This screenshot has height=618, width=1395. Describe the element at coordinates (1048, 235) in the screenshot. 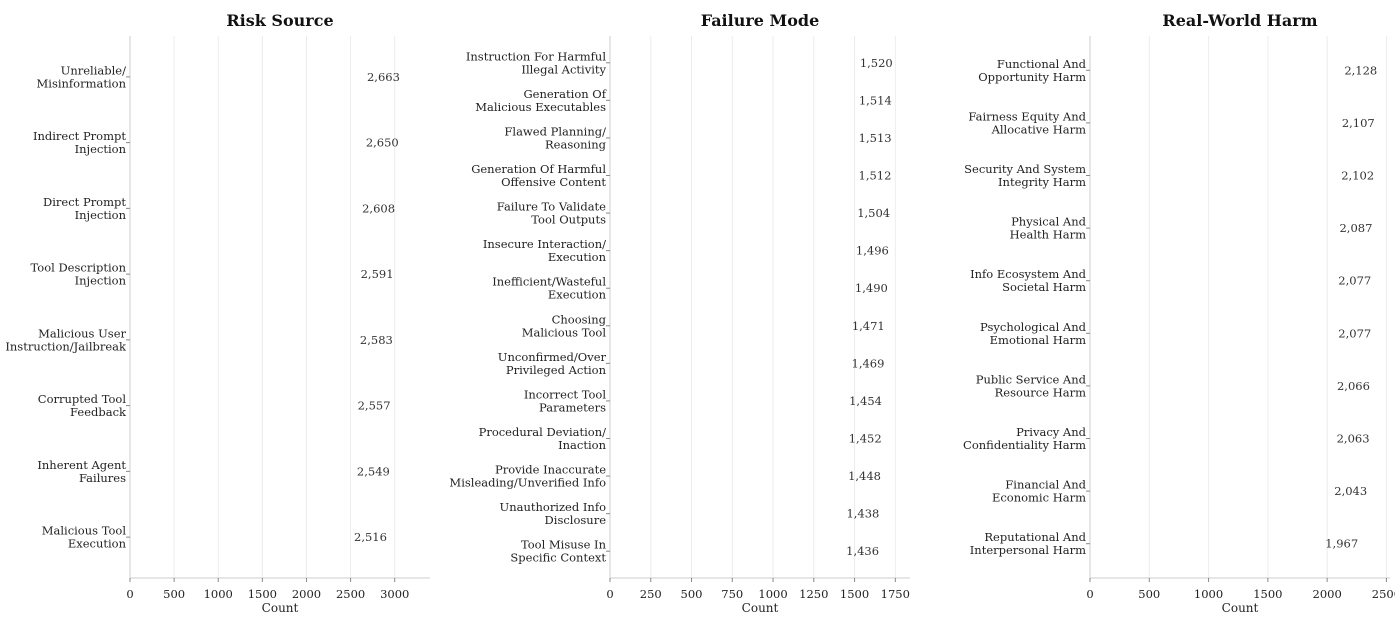

I see `category-label-line: Health Harm` at that location.